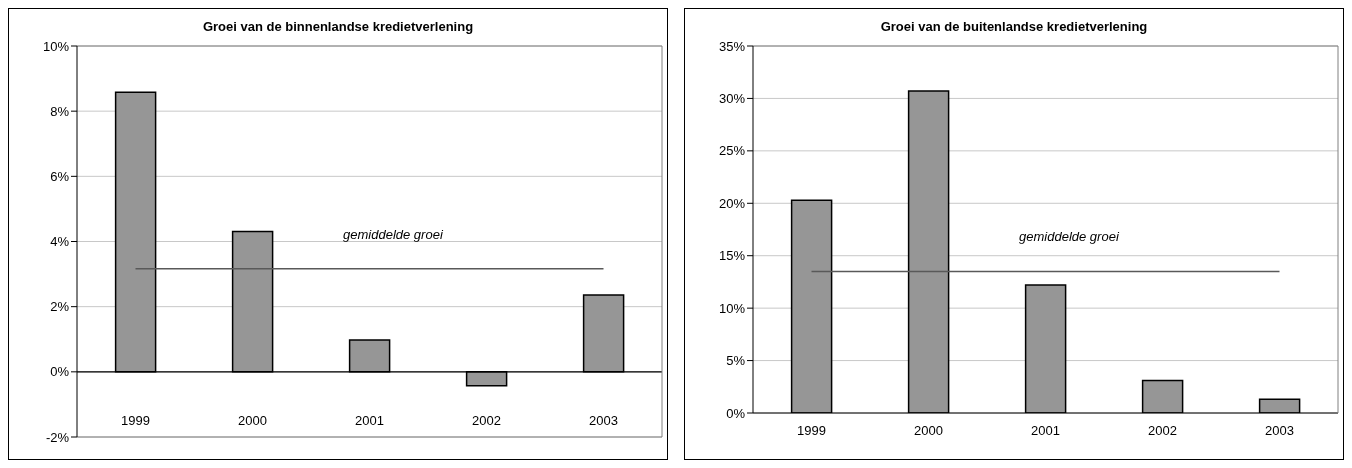 The image size is (1352, 468). I want to click on y-tick-label: 15%, so click(732, 256).